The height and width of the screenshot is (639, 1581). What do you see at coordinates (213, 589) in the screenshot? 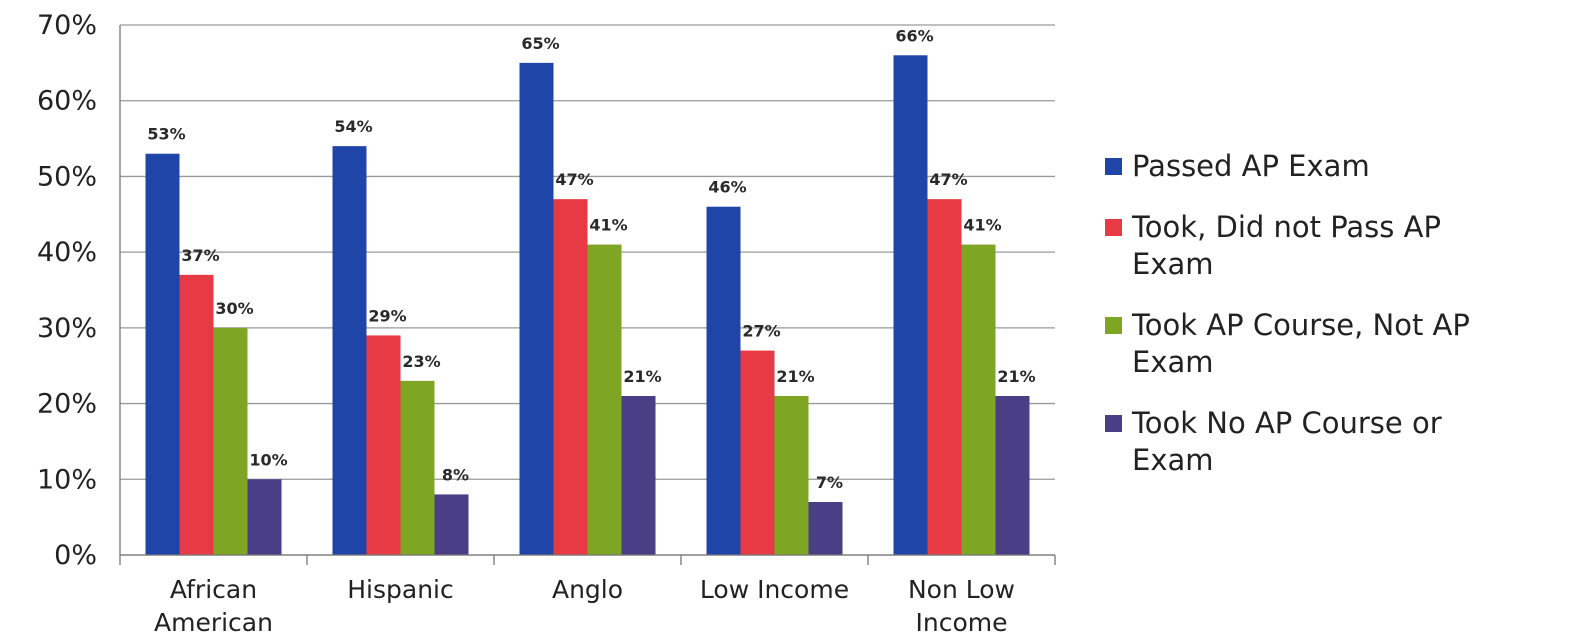
I see `x-tick-label: African` at bounding box center [213, 589].